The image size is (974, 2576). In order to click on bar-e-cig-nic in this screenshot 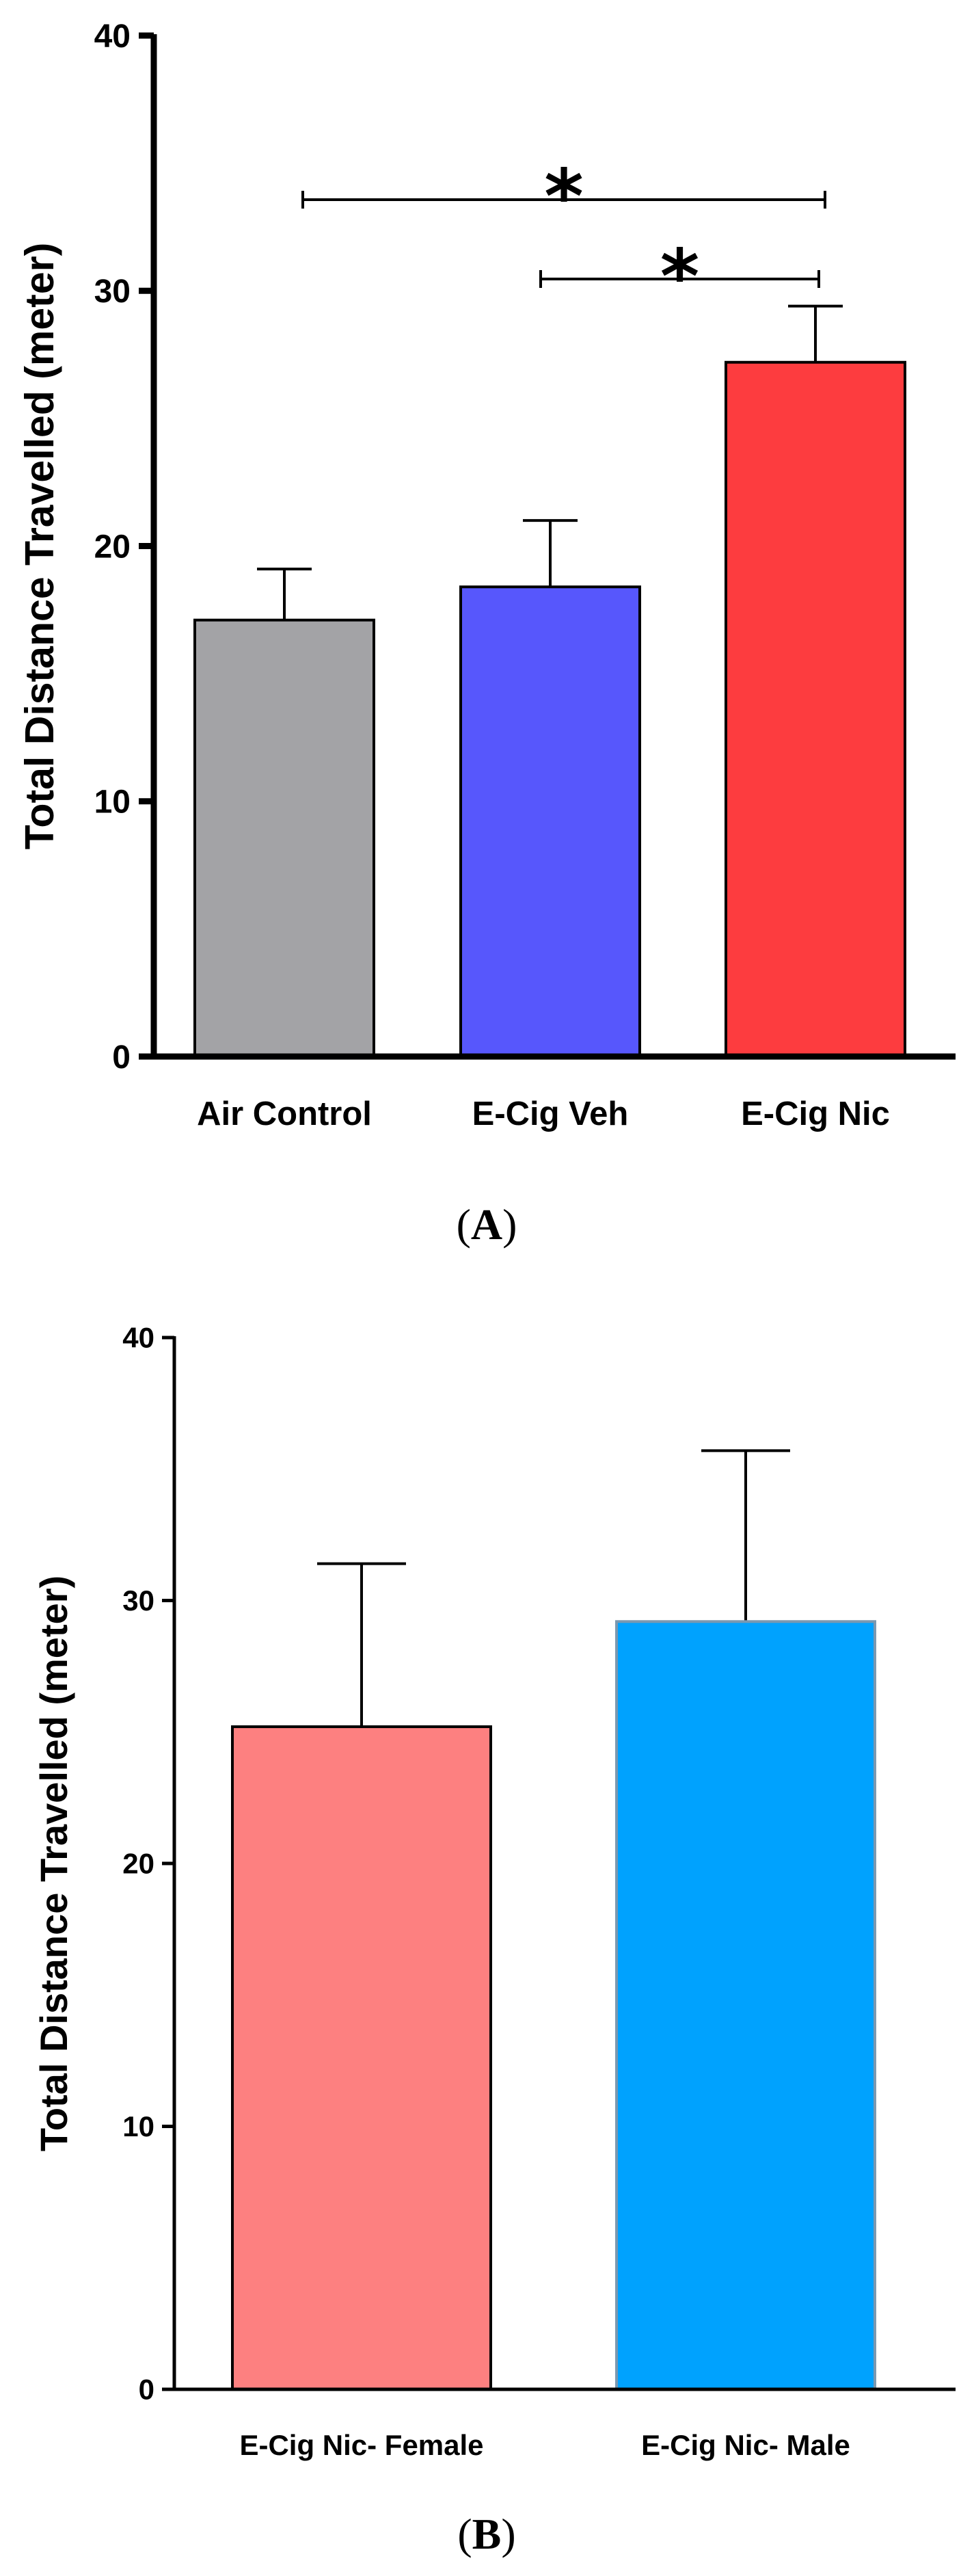, I will do `click(815, 709)`.